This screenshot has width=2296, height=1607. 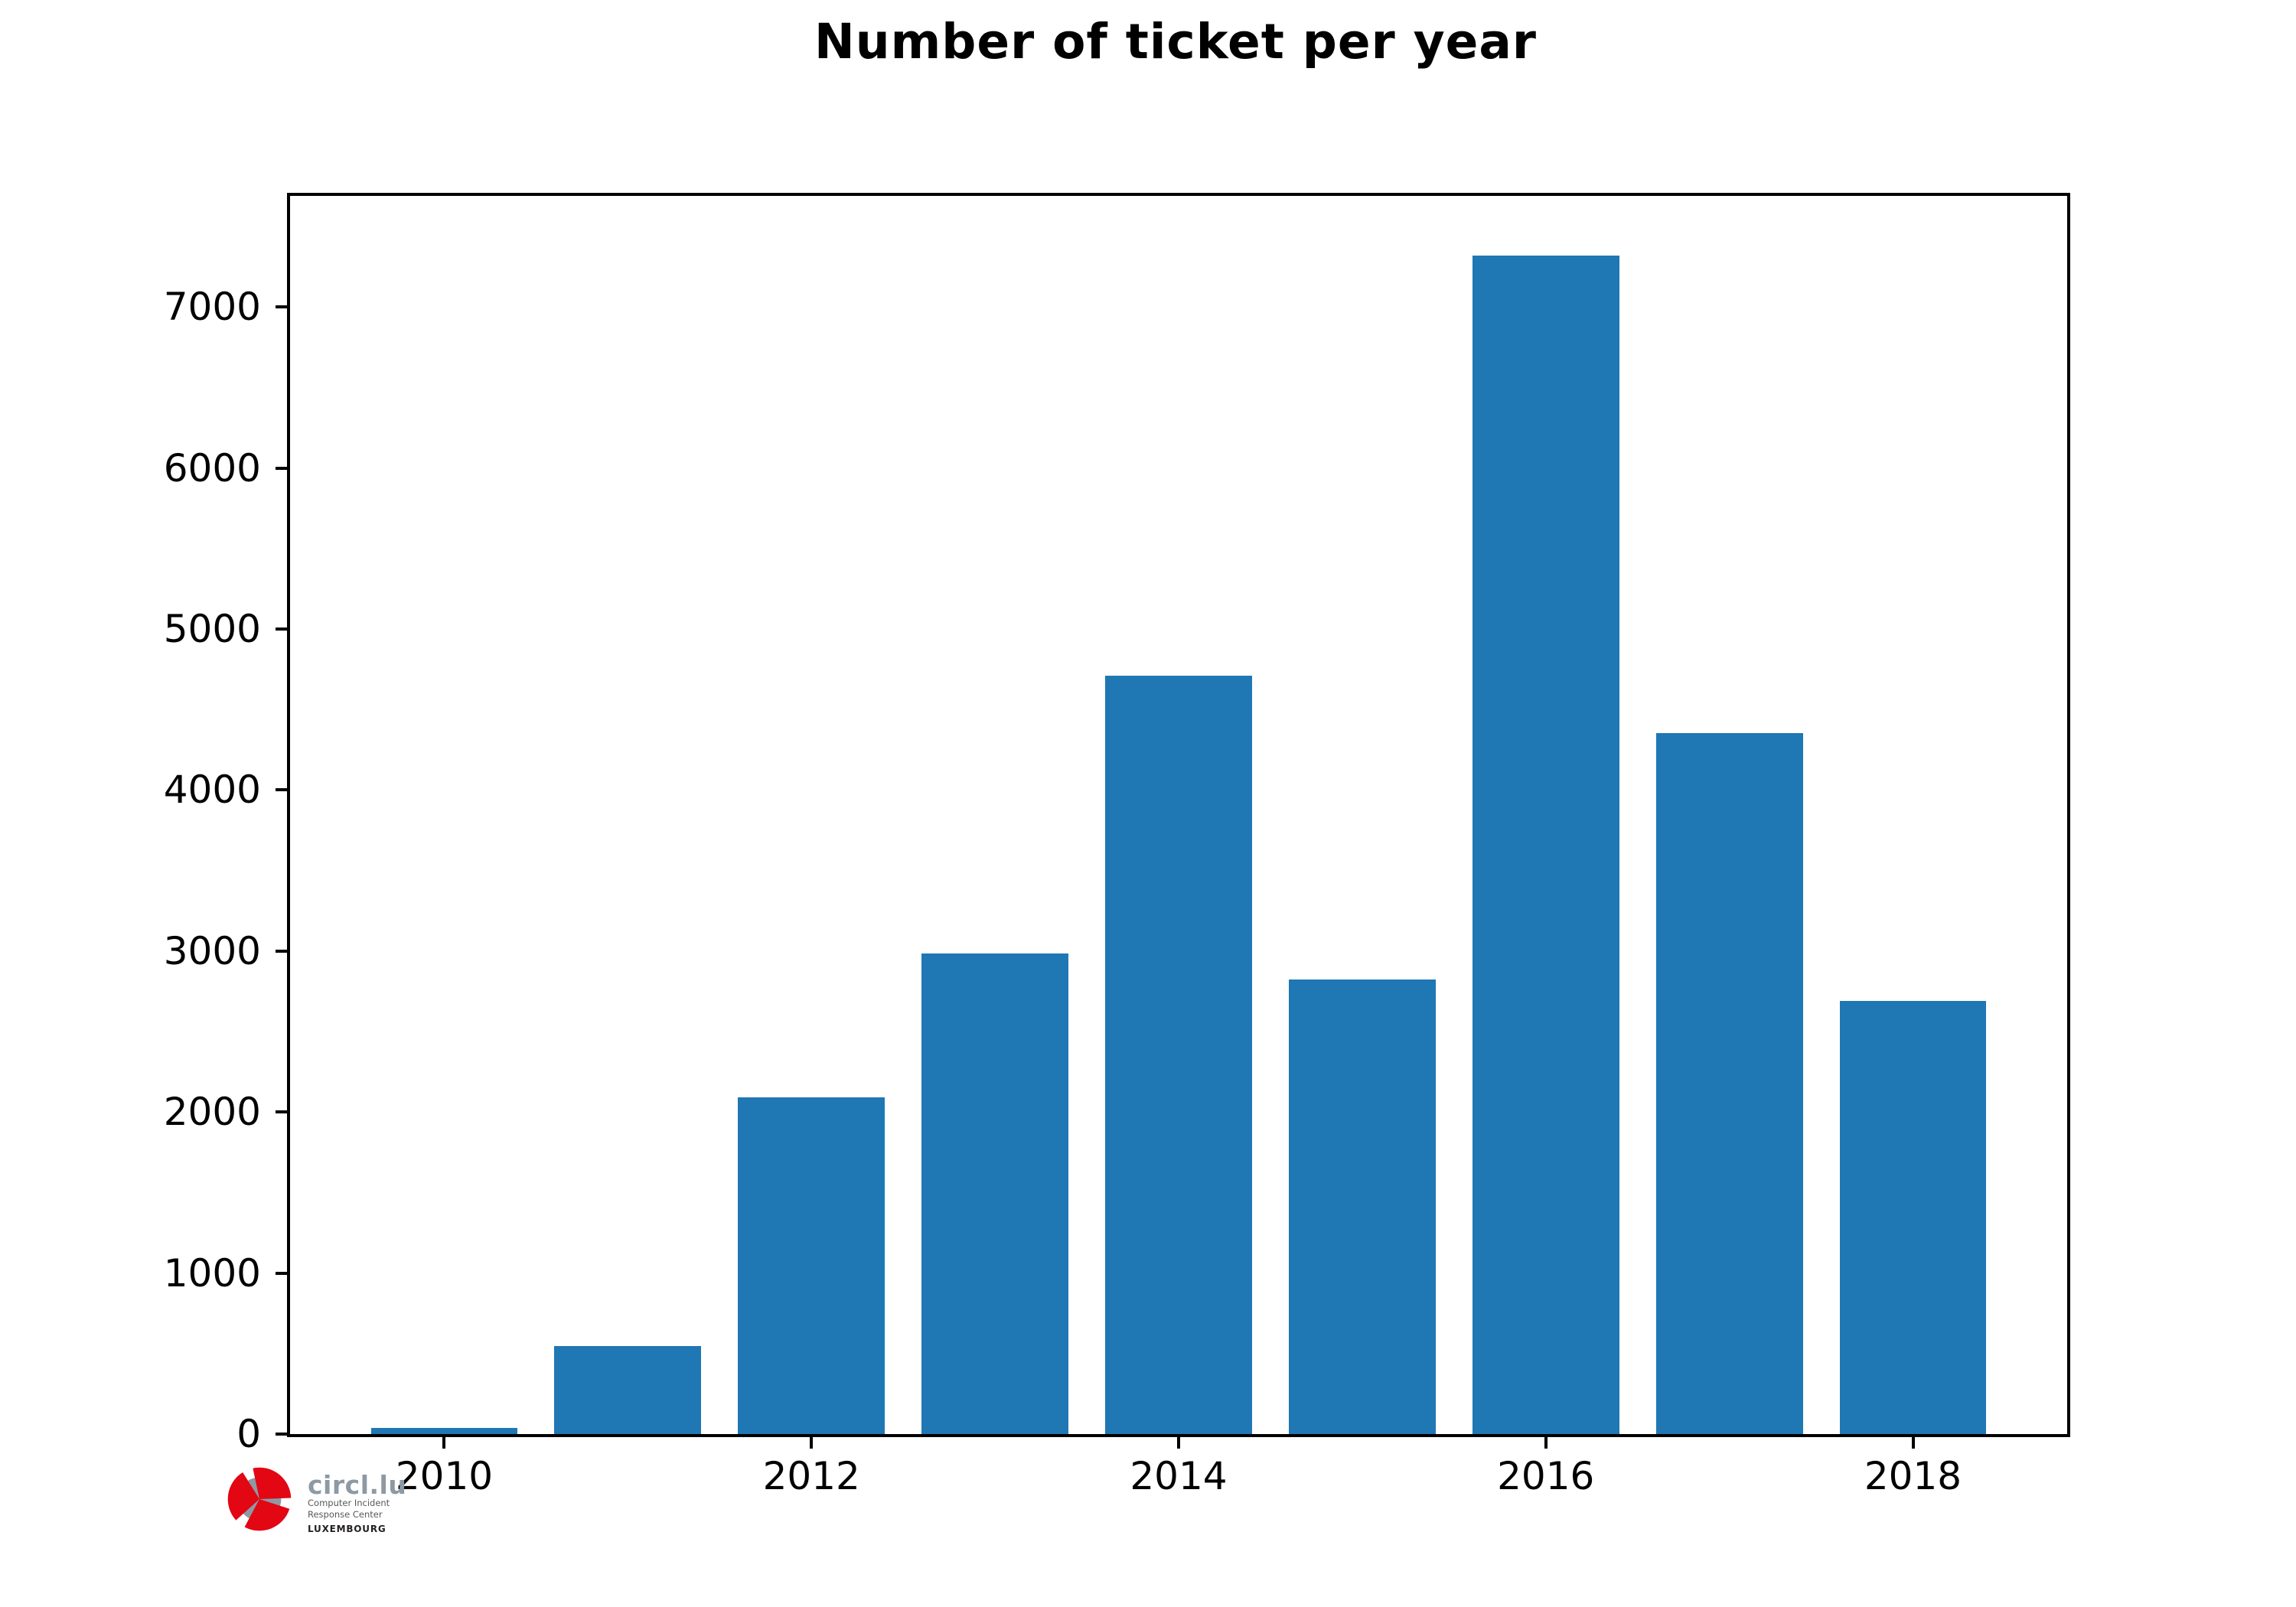 I want to click on logo-wordmark: circl.lu, so click(x=357, y=1485).